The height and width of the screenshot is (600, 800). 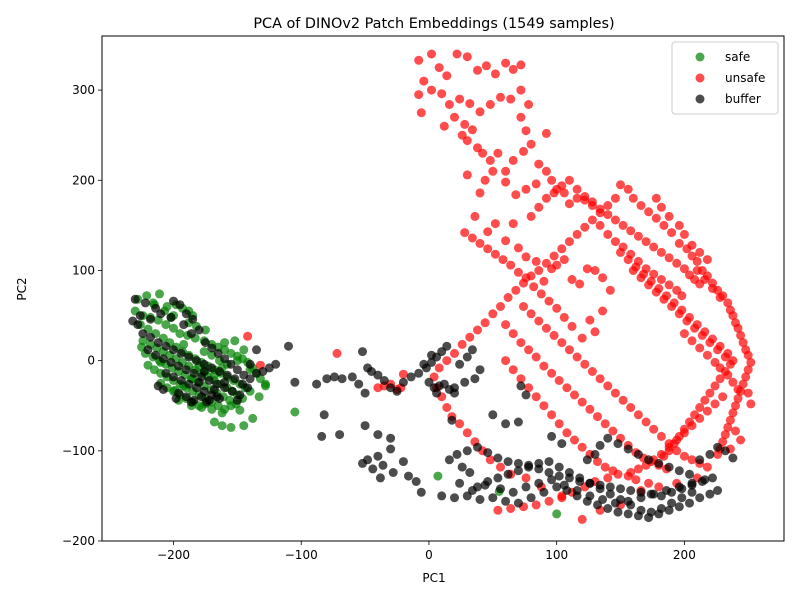 What do you see at coordinates (301, 555) in the screenshot?
I see `x-tick-label: −100` at bounding box center [301, 555].